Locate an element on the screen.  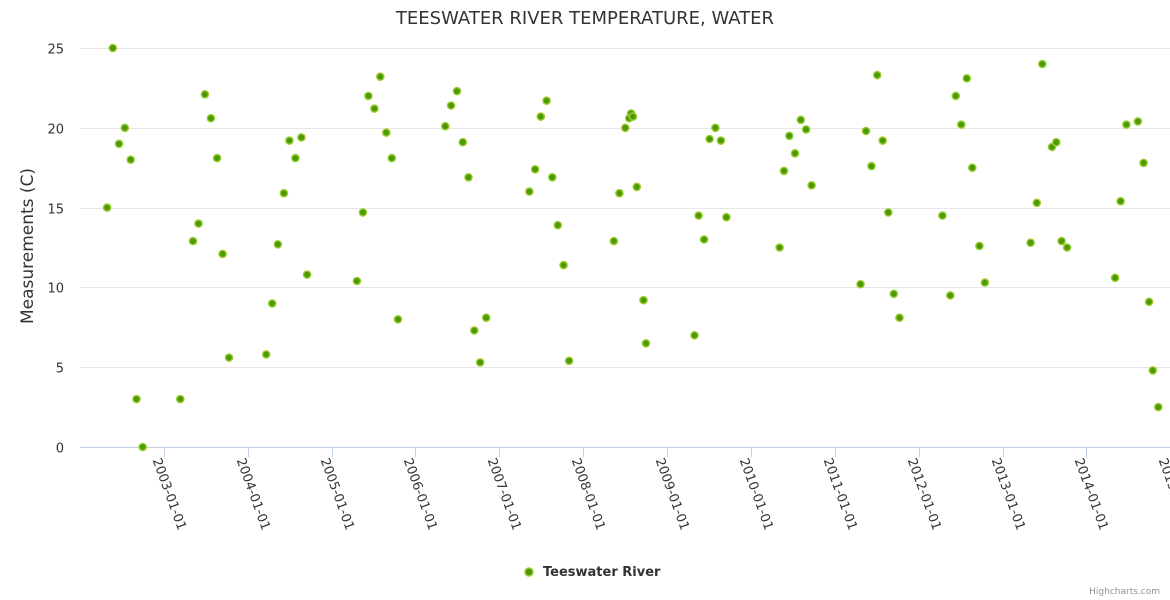
legend-item-teeswater-river: Teeswater River is located at coordinates (592, 572).